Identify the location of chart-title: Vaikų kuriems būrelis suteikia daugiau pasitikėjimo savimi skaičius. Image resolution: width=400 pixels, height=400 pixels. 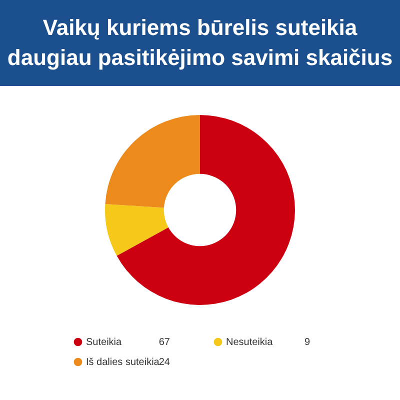
(200, 42).